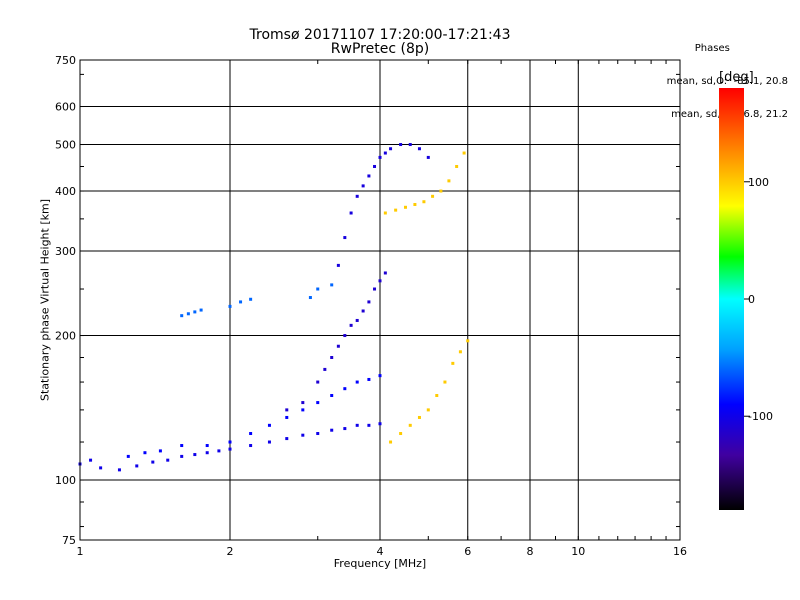 The image size is (800, 600). I want to click on y-tick-label: 200, so click(65, 336).